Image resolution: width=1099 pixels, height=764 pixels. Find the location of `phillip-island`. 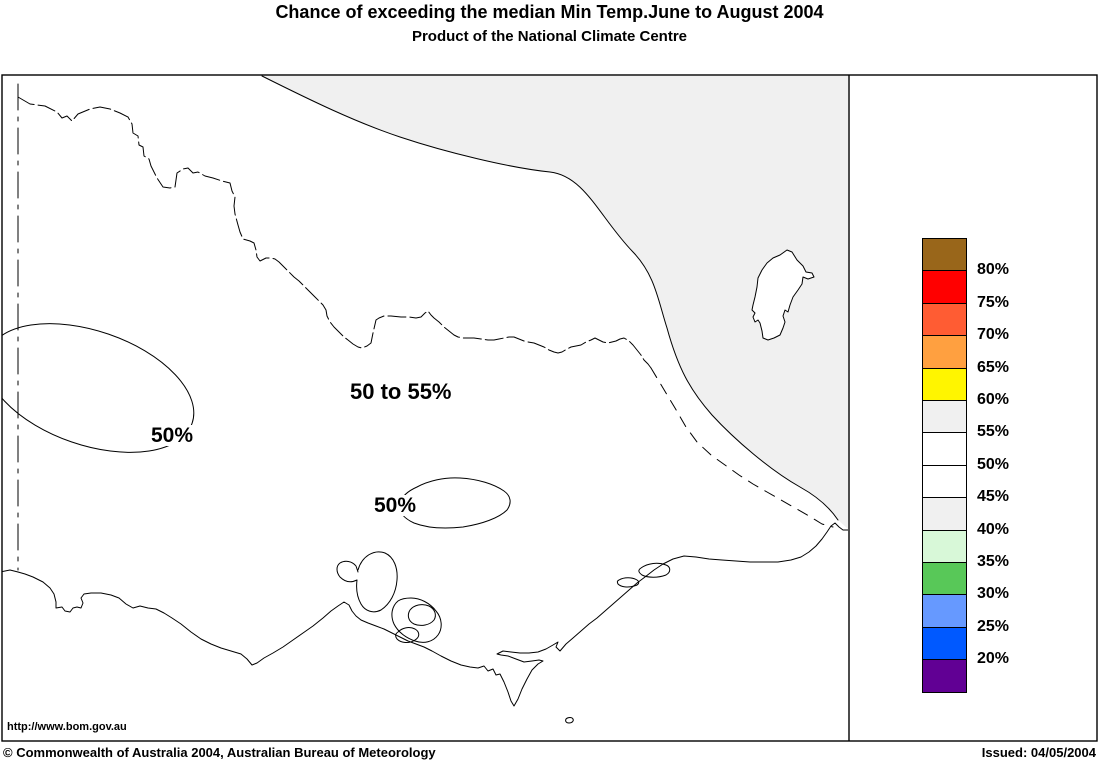

phillip-island is located at coordinates (407, 635).